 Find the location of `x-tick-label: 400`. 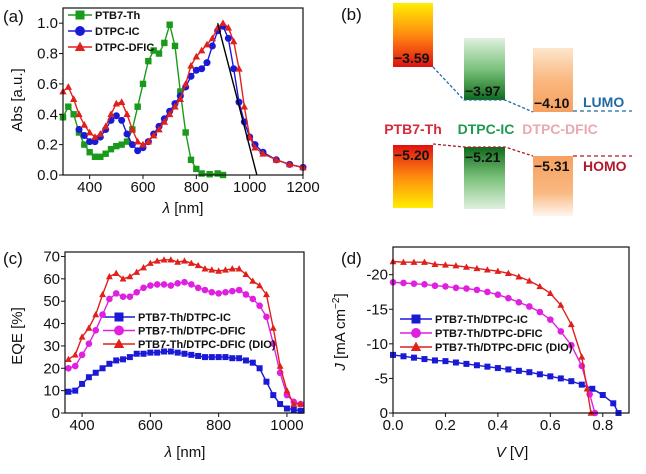

x-tick-label: 400 is located at coordinates (89, 187).